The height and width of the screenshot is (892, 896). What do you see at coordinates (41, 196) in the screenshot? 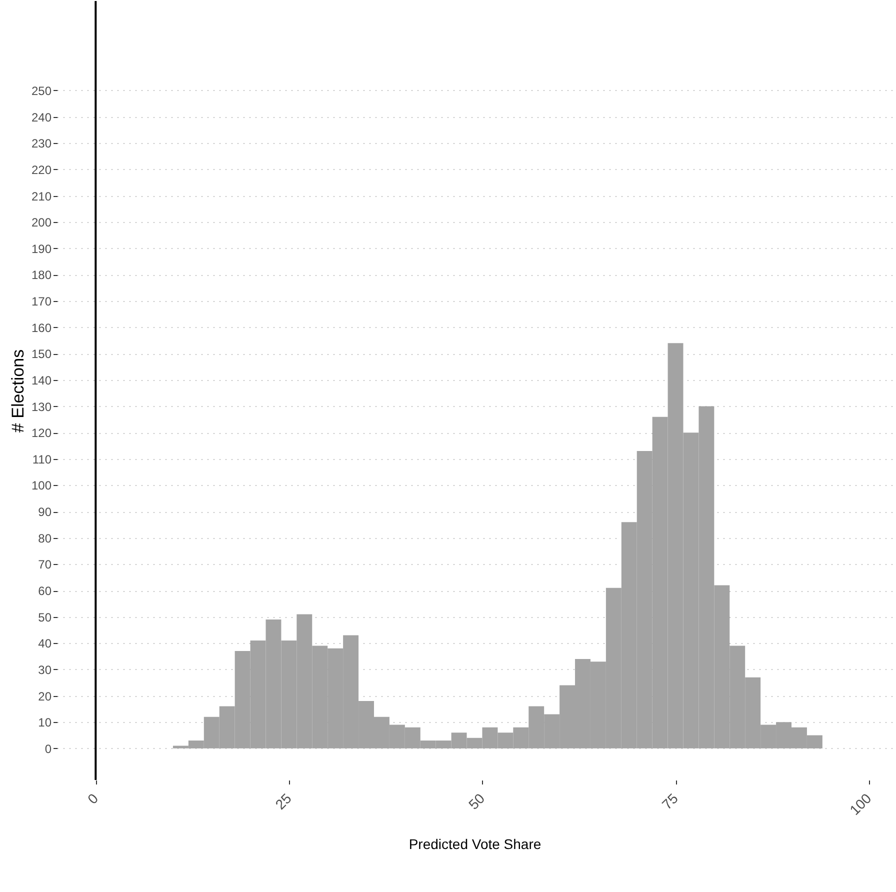
I see `y-tick-label: 210` at bounding box center [41, 196].